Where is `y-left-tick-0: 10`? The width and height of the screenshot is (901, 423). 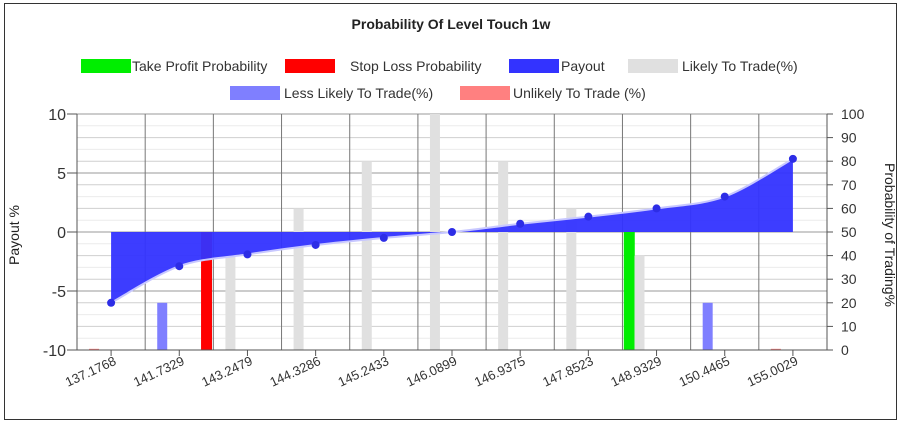 y-left-tick-0: 10 is located at coordinates (57, 115).